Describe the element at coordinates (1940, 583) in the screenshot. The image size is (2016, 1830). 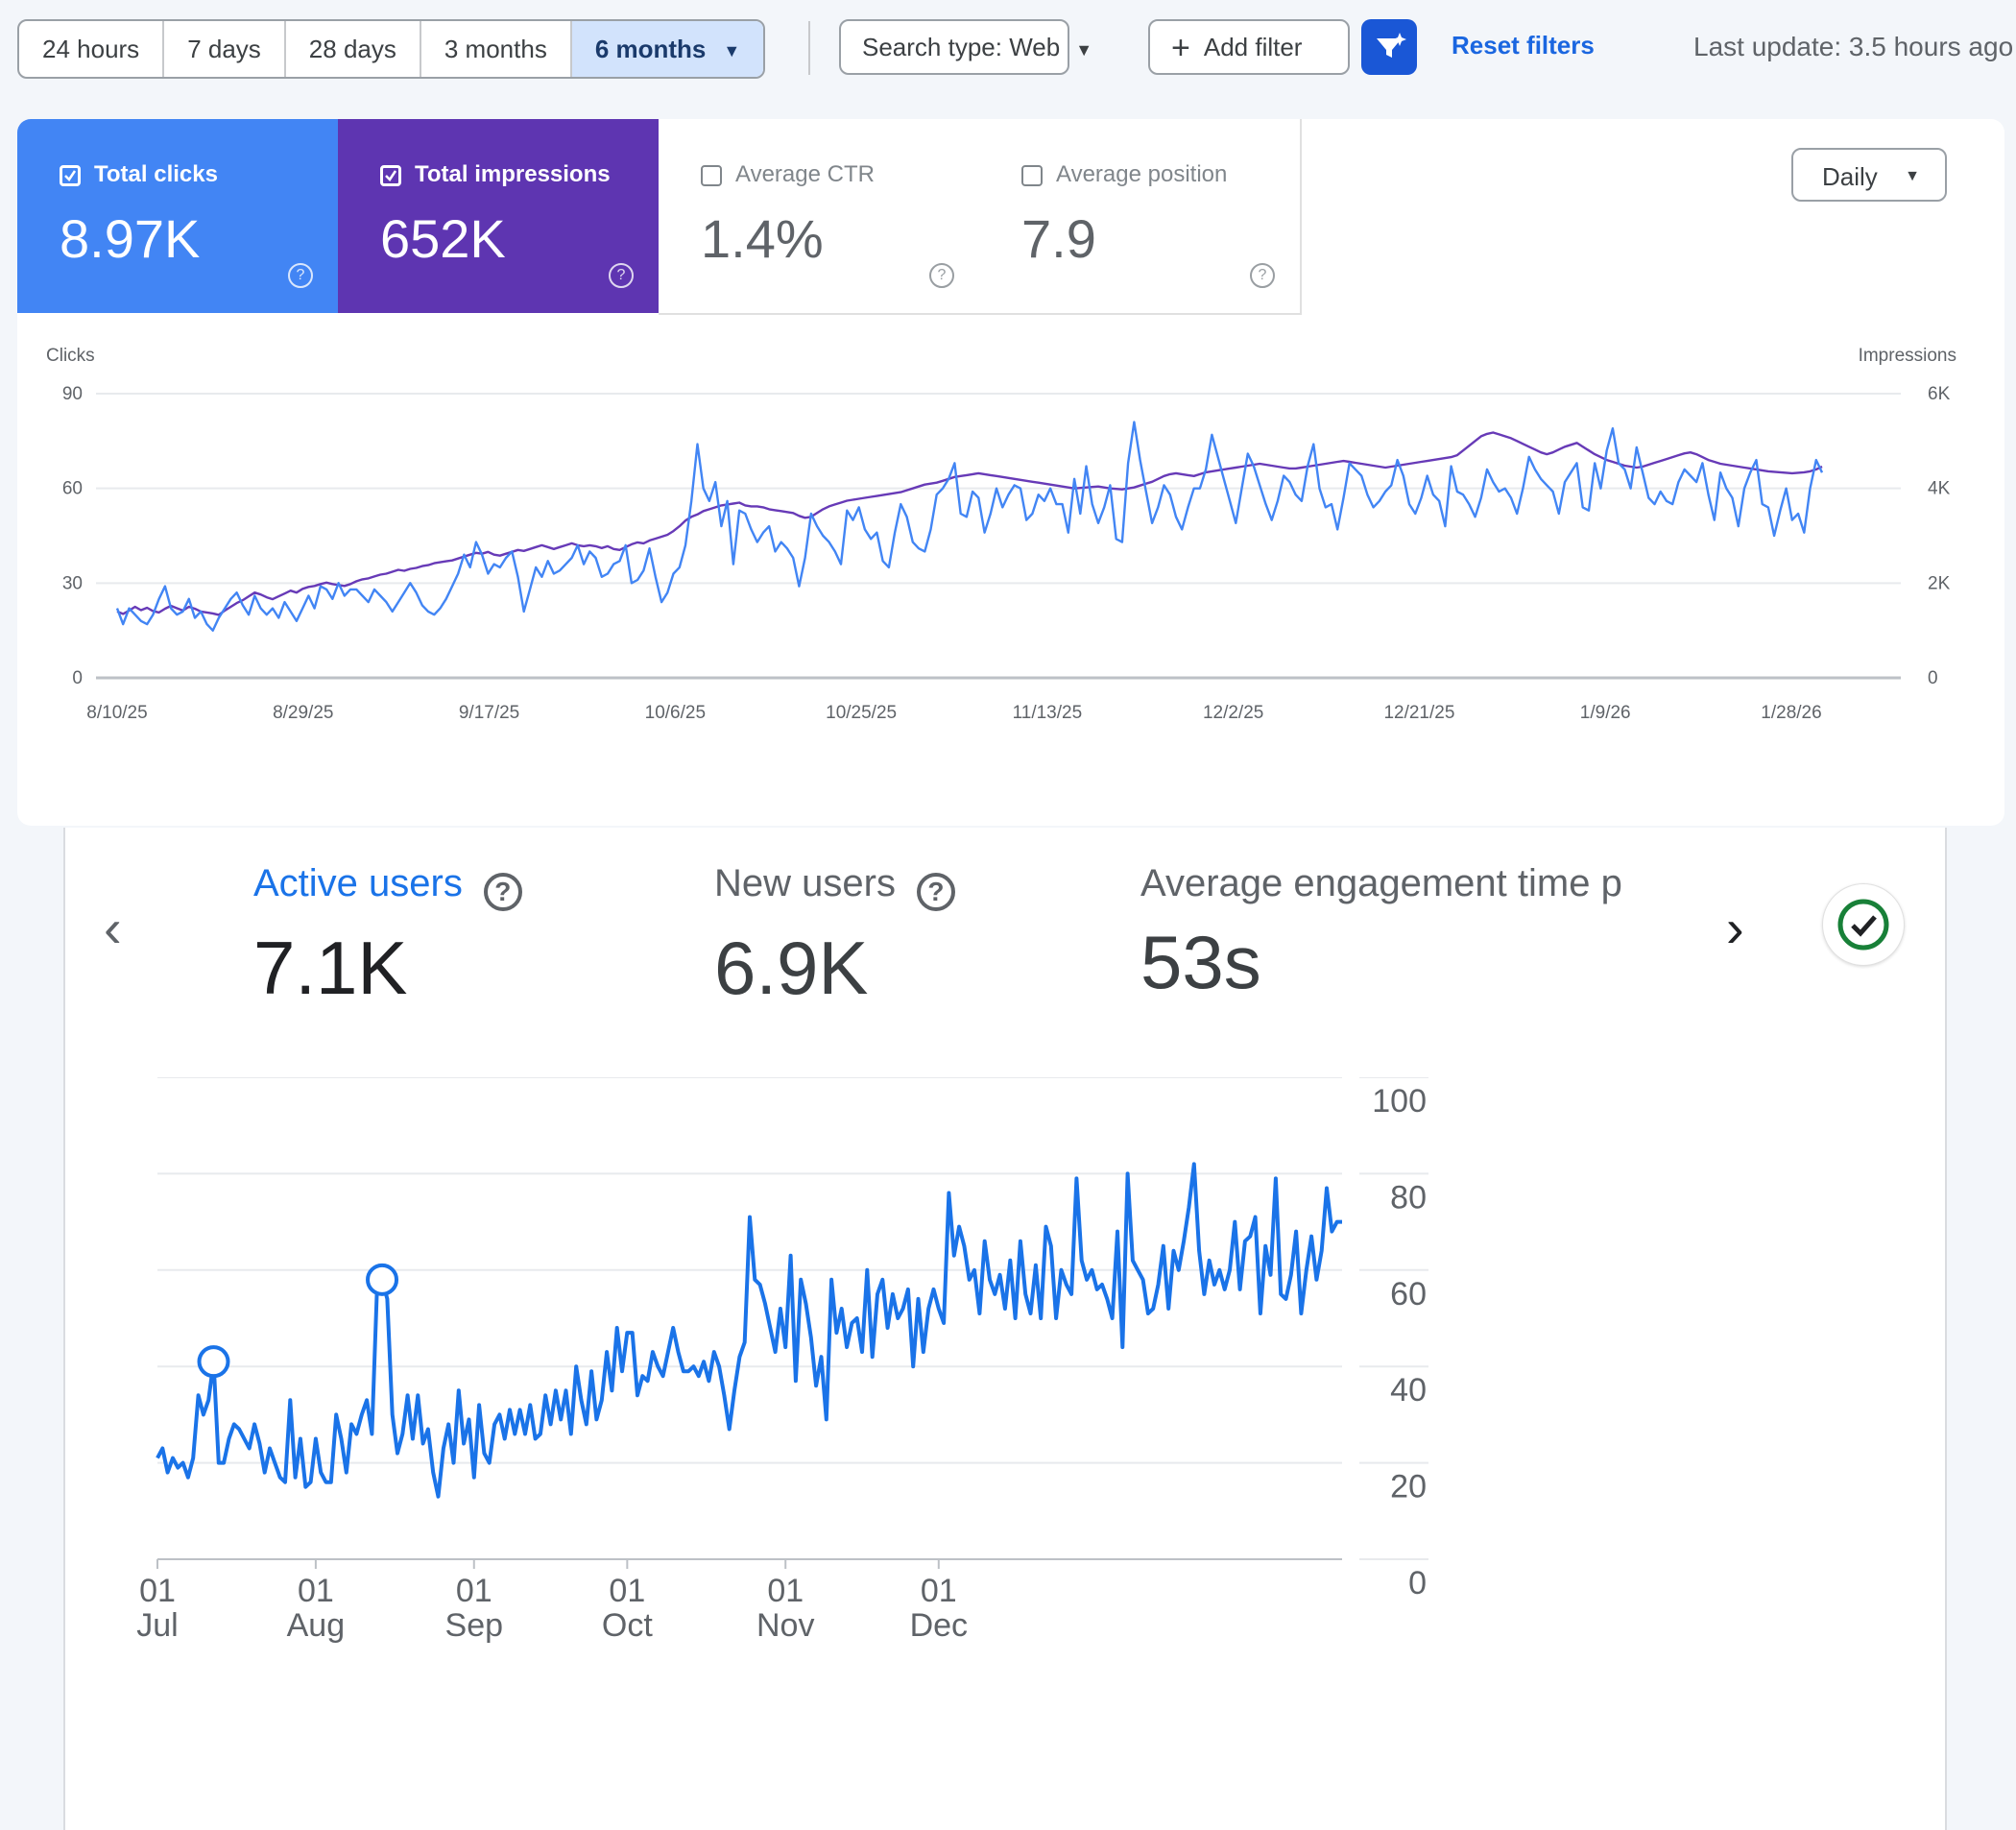
I see `y2-tick-label: 2K` at that location.